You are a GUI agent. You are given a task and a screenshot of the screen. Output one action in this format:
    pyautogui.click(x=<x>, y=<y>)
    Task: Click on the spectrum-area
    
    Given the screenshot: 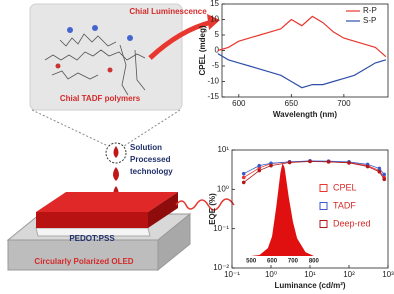 What is the action you would take?
    pyautogui.click(x=282, y=209)
    